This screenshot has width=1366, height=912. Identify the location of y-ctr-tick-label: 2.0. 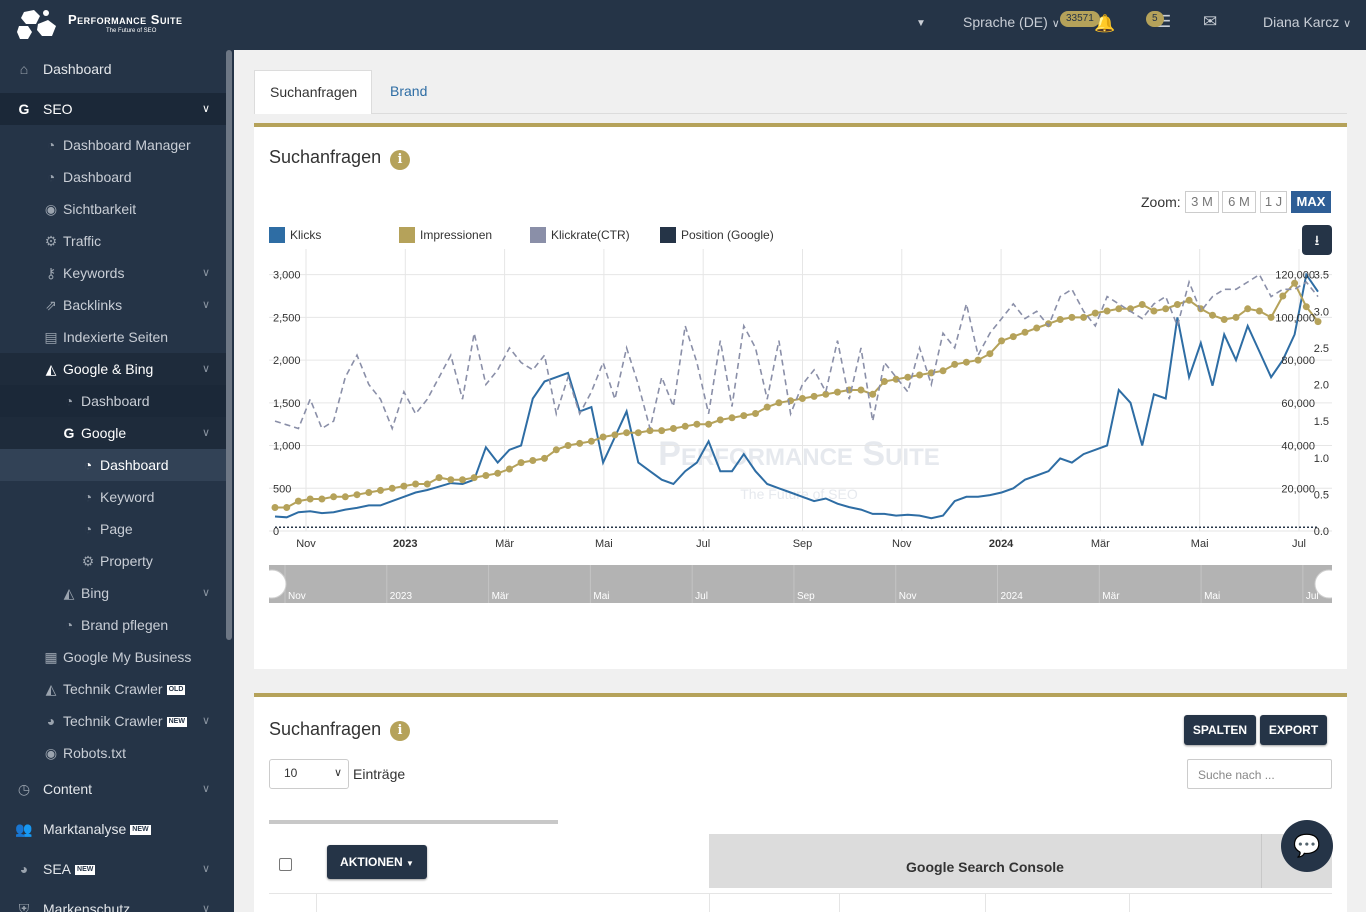
(1321, 386).